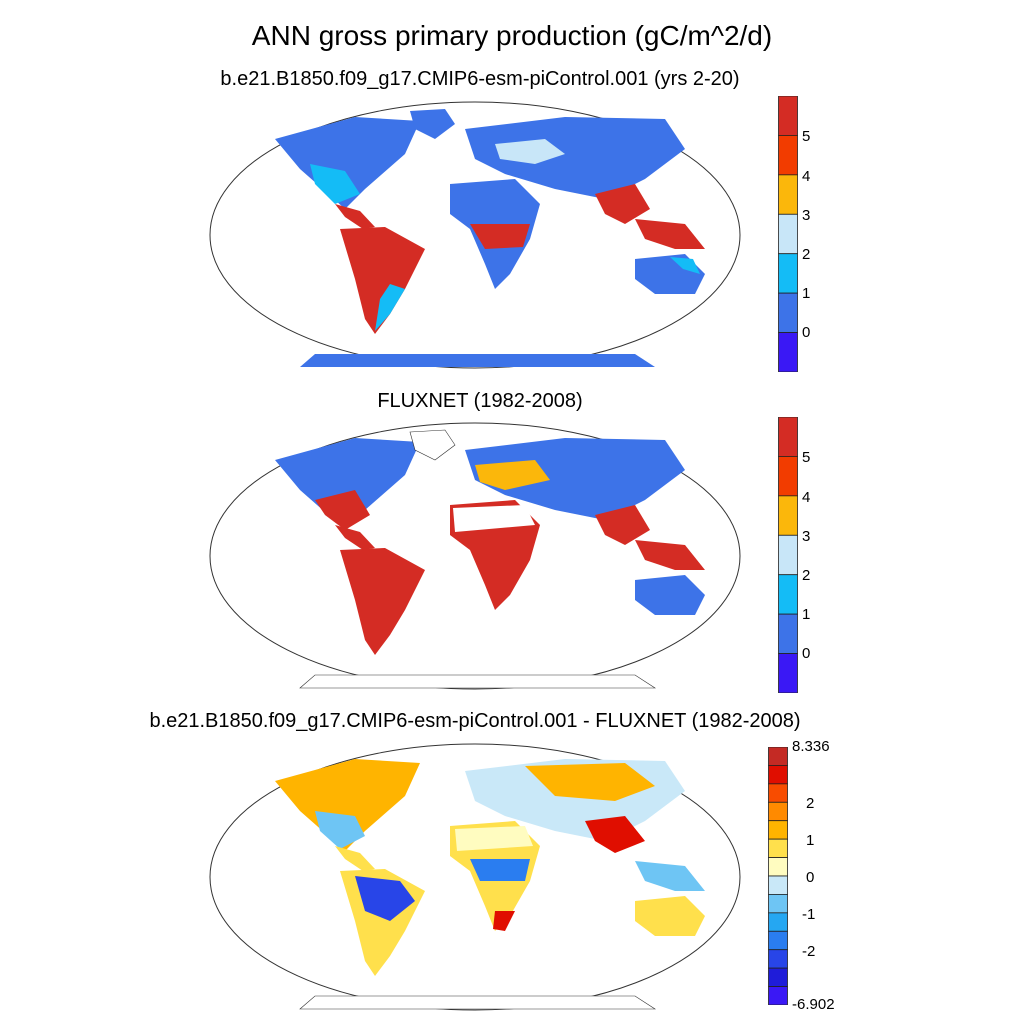 Image resolution: width=1024 pixels, height=1024 pixels. I want to click on colorbar-model, so click(788, 236).